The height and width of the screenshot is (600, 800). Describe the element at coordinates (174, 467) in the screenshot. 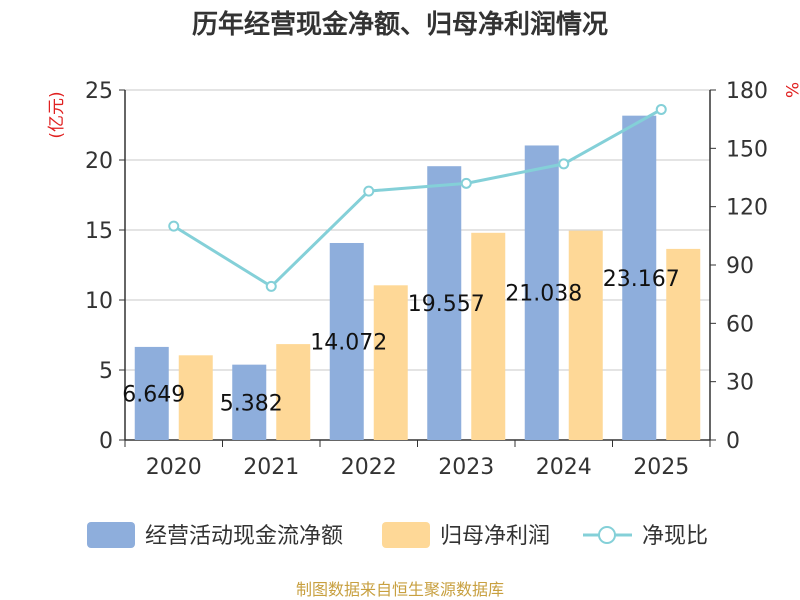

I see `x-tick-label: 2020` at that location.